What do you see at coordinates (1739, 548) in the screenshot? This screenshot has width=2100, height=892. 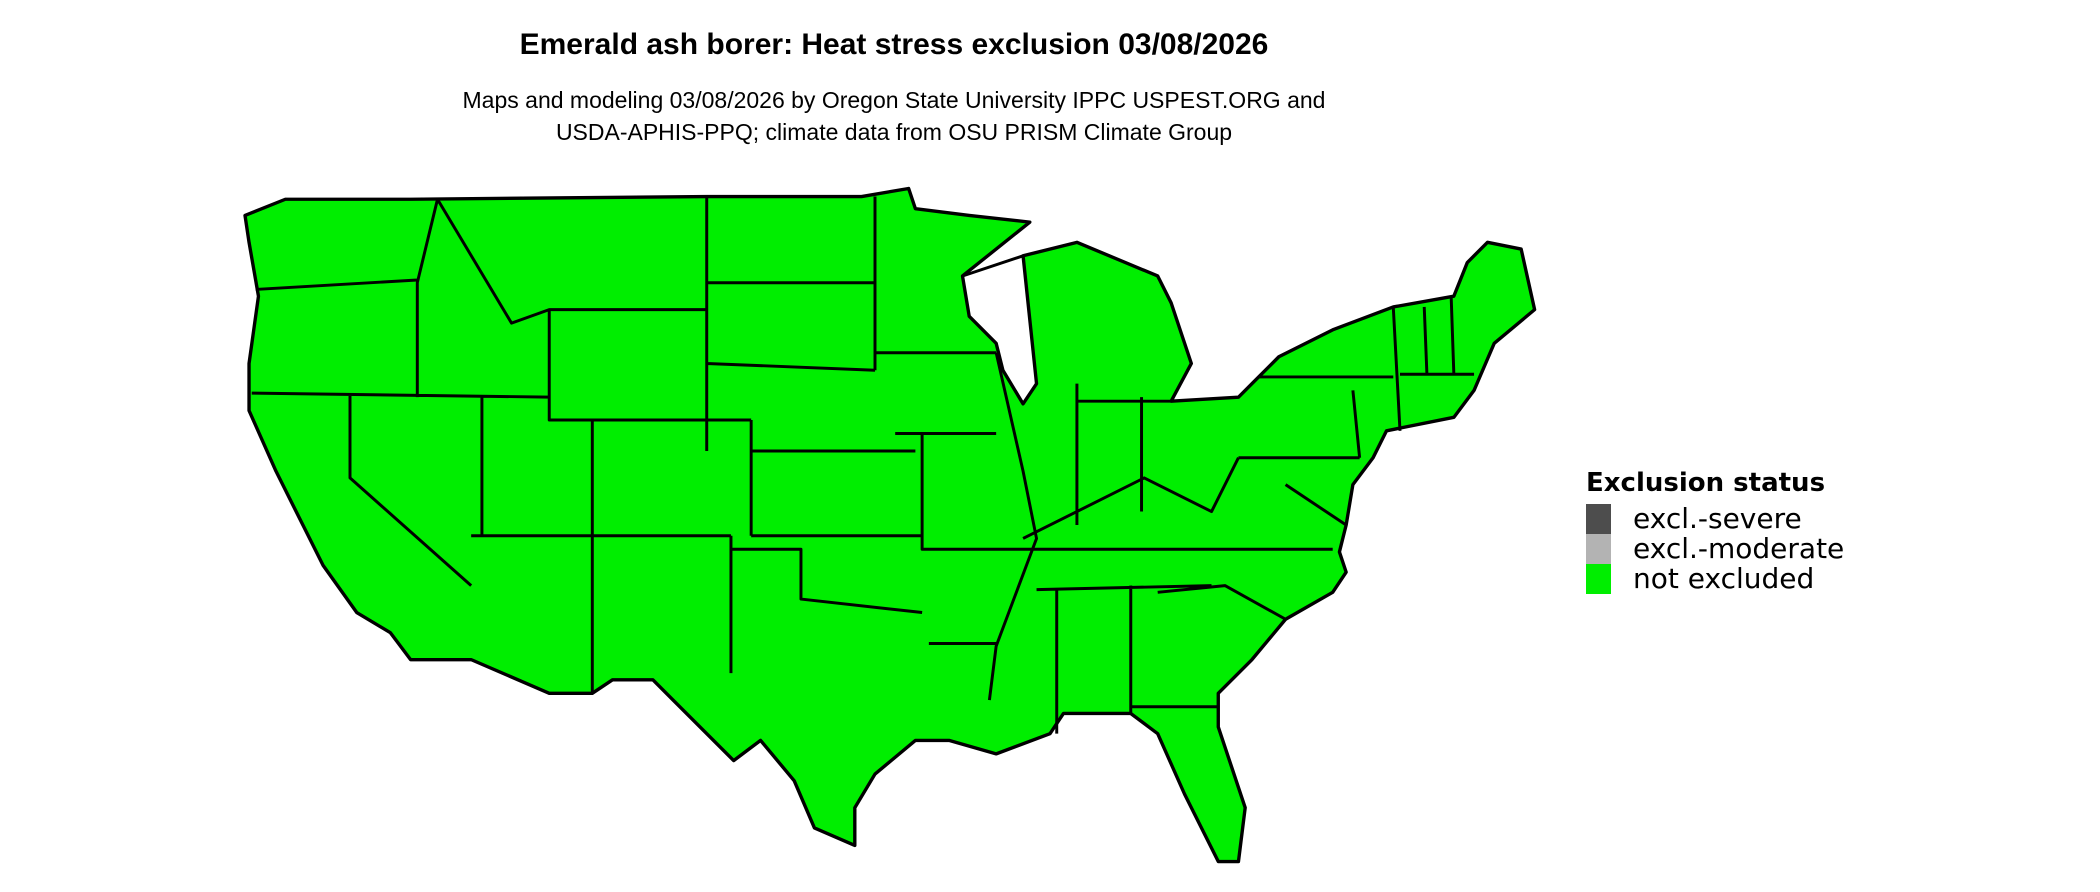 I see `legend-label: excl.-moderate` at bounding box center [1739, 548].